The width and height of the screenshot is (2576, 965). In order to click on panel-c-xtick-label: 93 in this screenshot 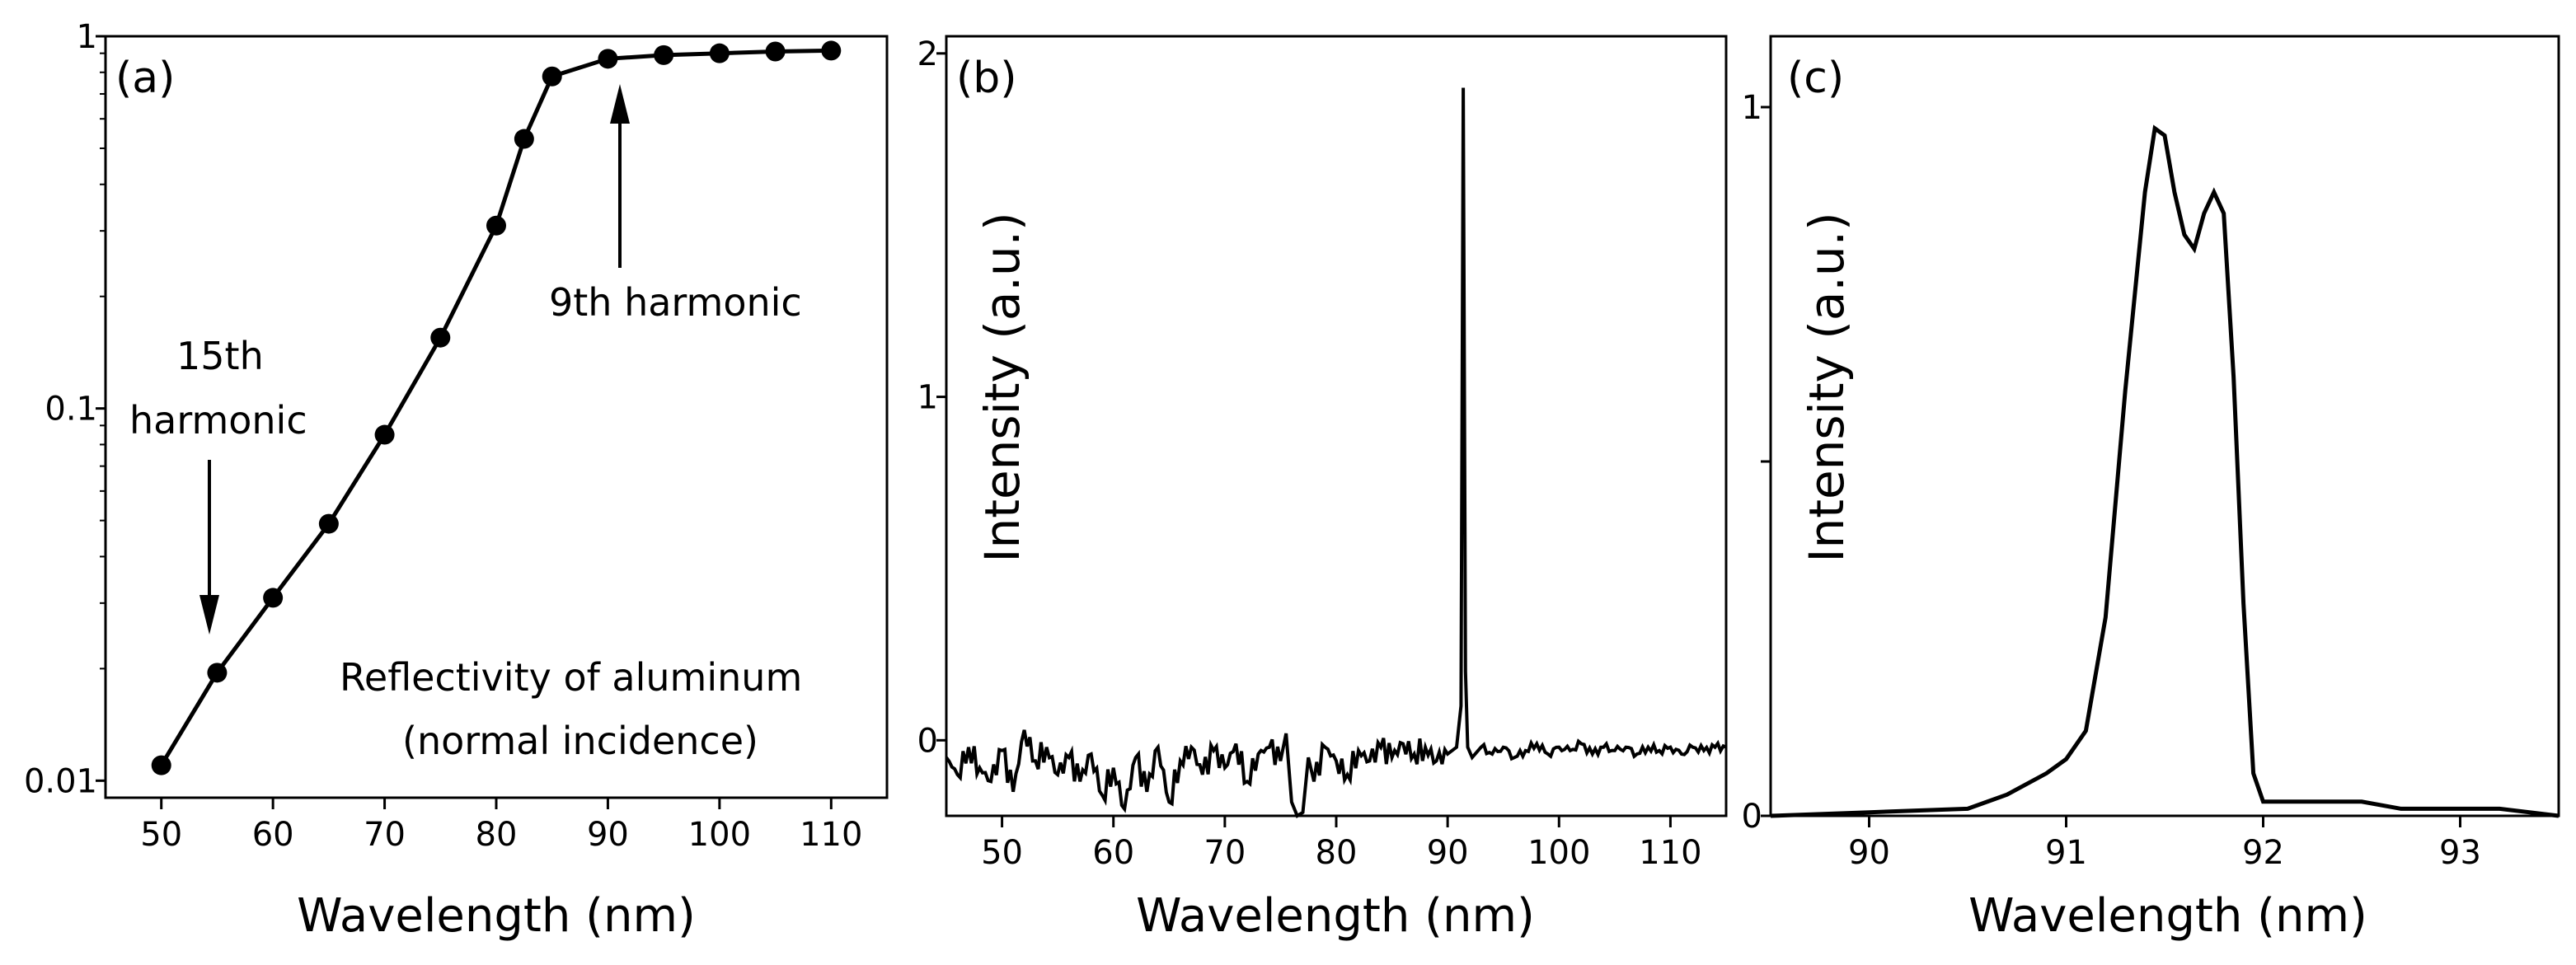, I will do `click(2460, 853)`.